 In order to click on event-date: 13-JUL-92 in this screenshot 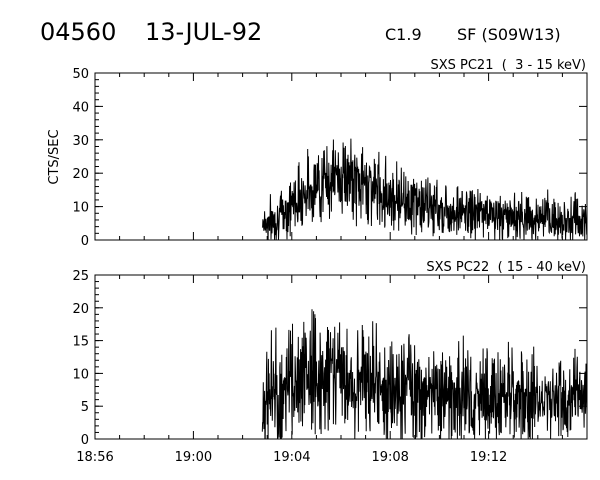, I will do `click(203, 32)`.